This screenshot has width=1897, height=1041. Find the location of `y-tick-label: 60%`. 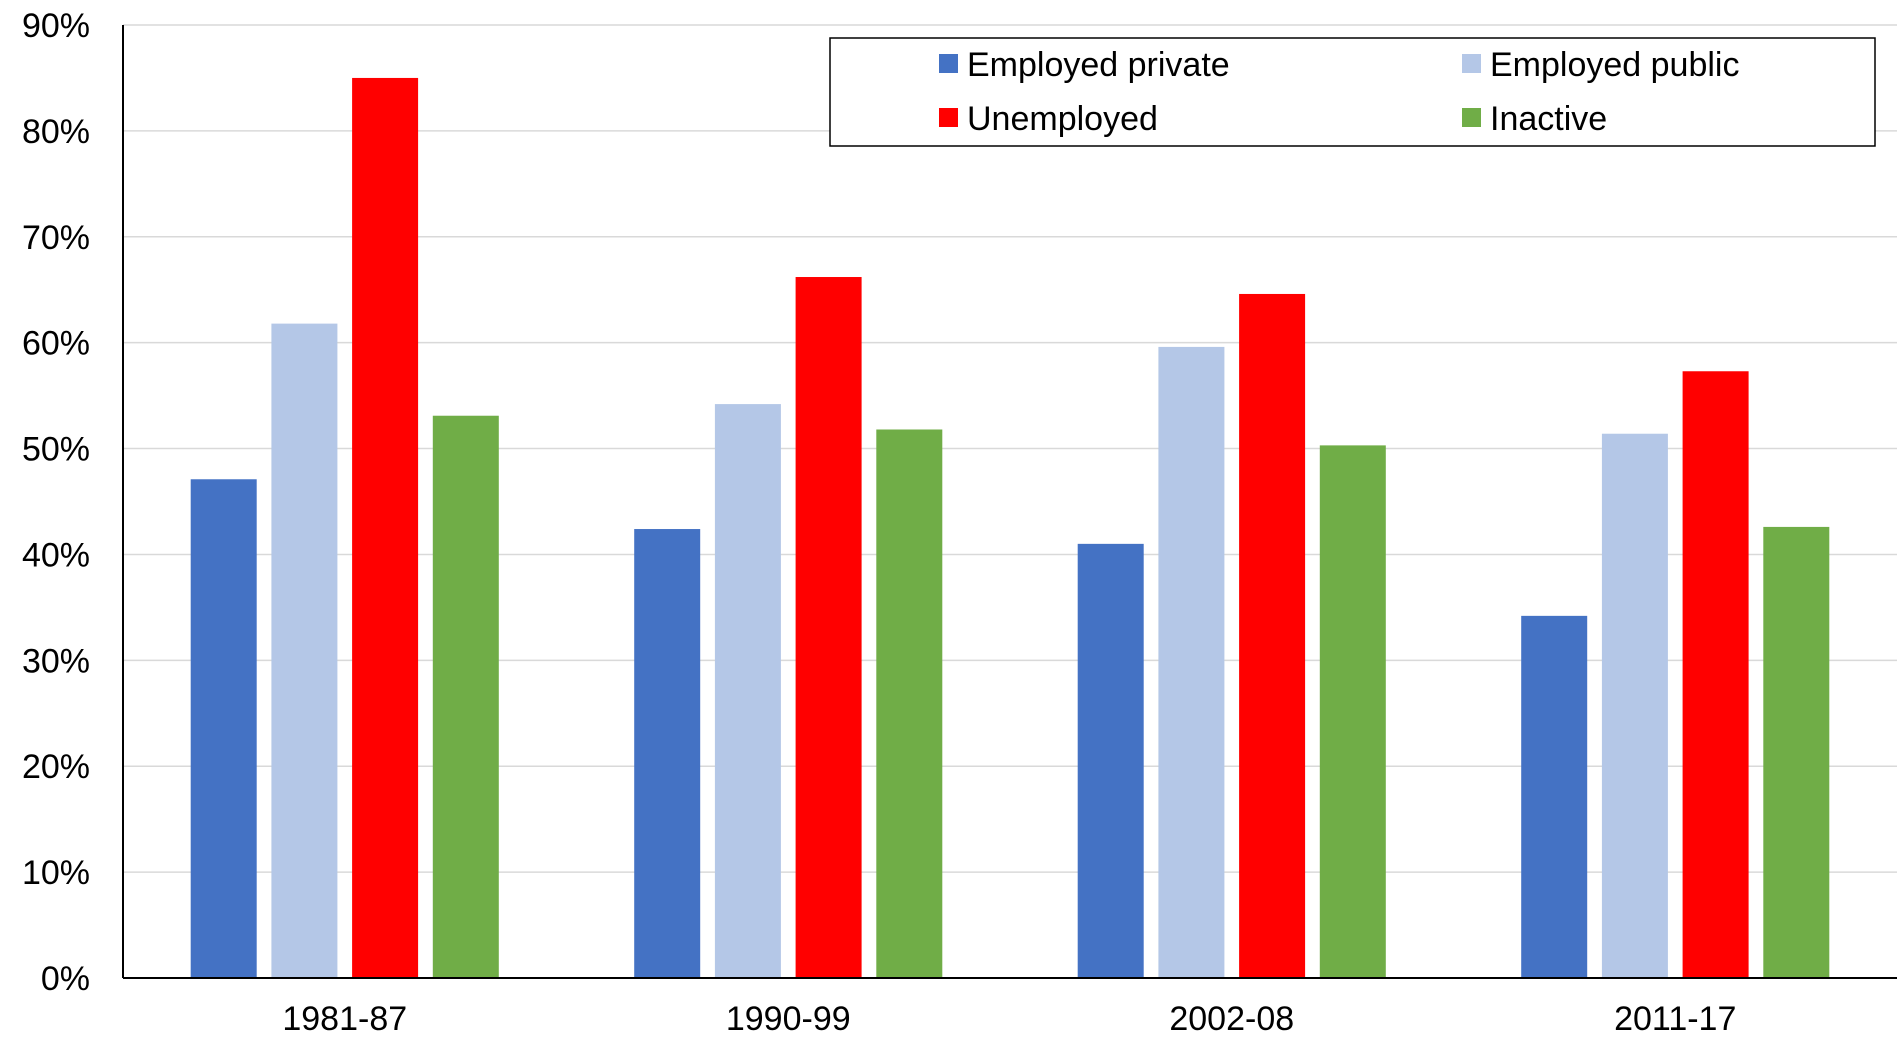

y-tick-label: 60% is located at coordinates (56, 344).